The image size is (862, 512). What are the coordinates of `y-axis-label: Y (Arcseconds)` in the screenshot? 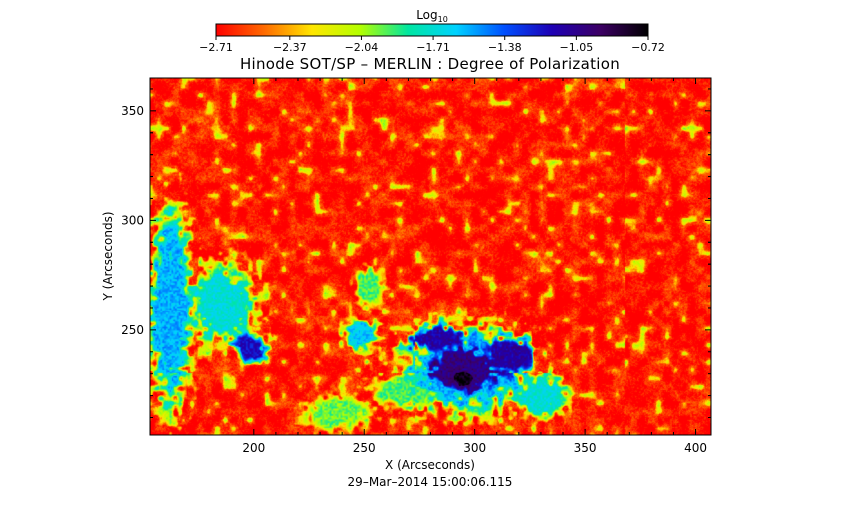 It's located at (108, 256).